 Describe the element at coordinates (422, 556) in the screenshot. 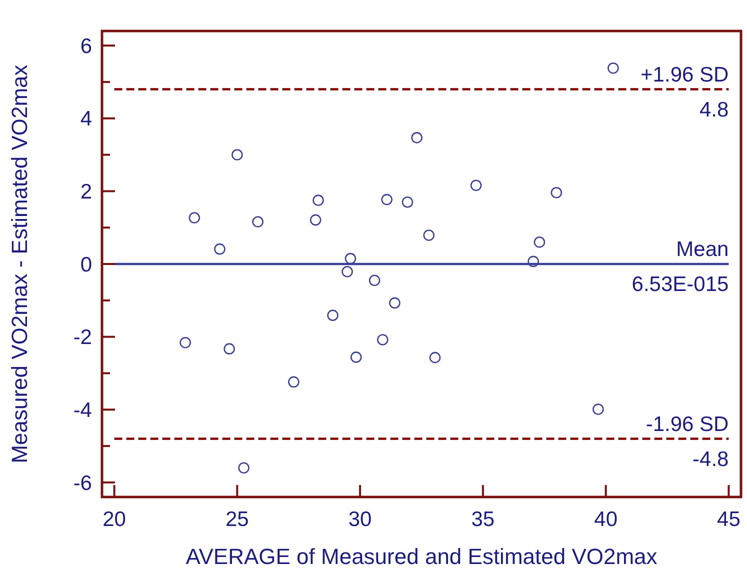

I see `x-axis-title: AVERAGE of Measured and Estimated VO2max` at that location.